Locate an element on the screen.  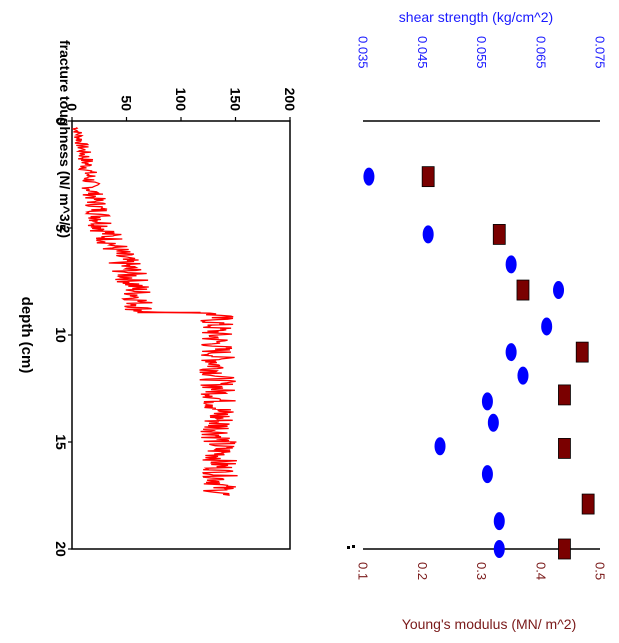
modulus-tick-label: 0.4 is located at coordinates (540, 571).